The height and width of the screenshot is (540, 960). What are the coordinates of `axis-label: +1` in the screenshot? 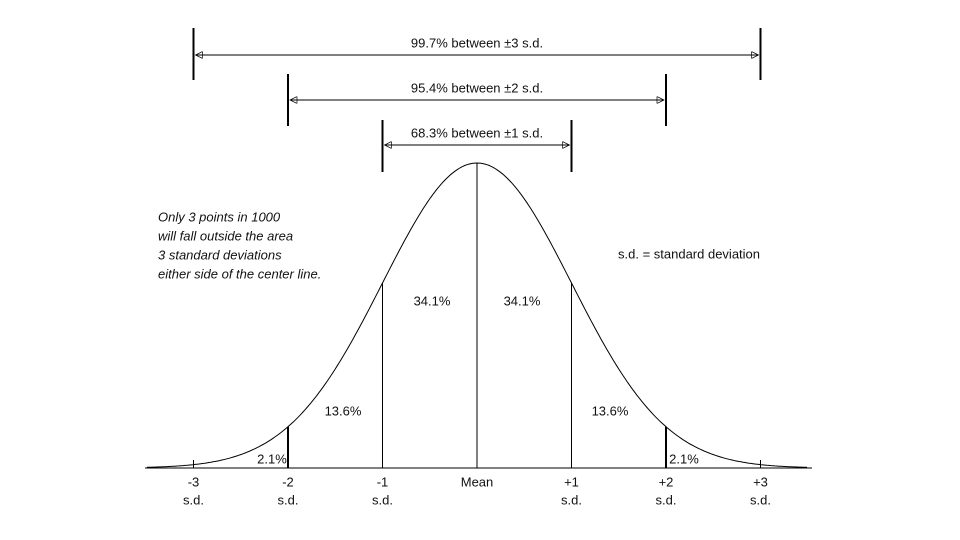 It's located at (571, 481).